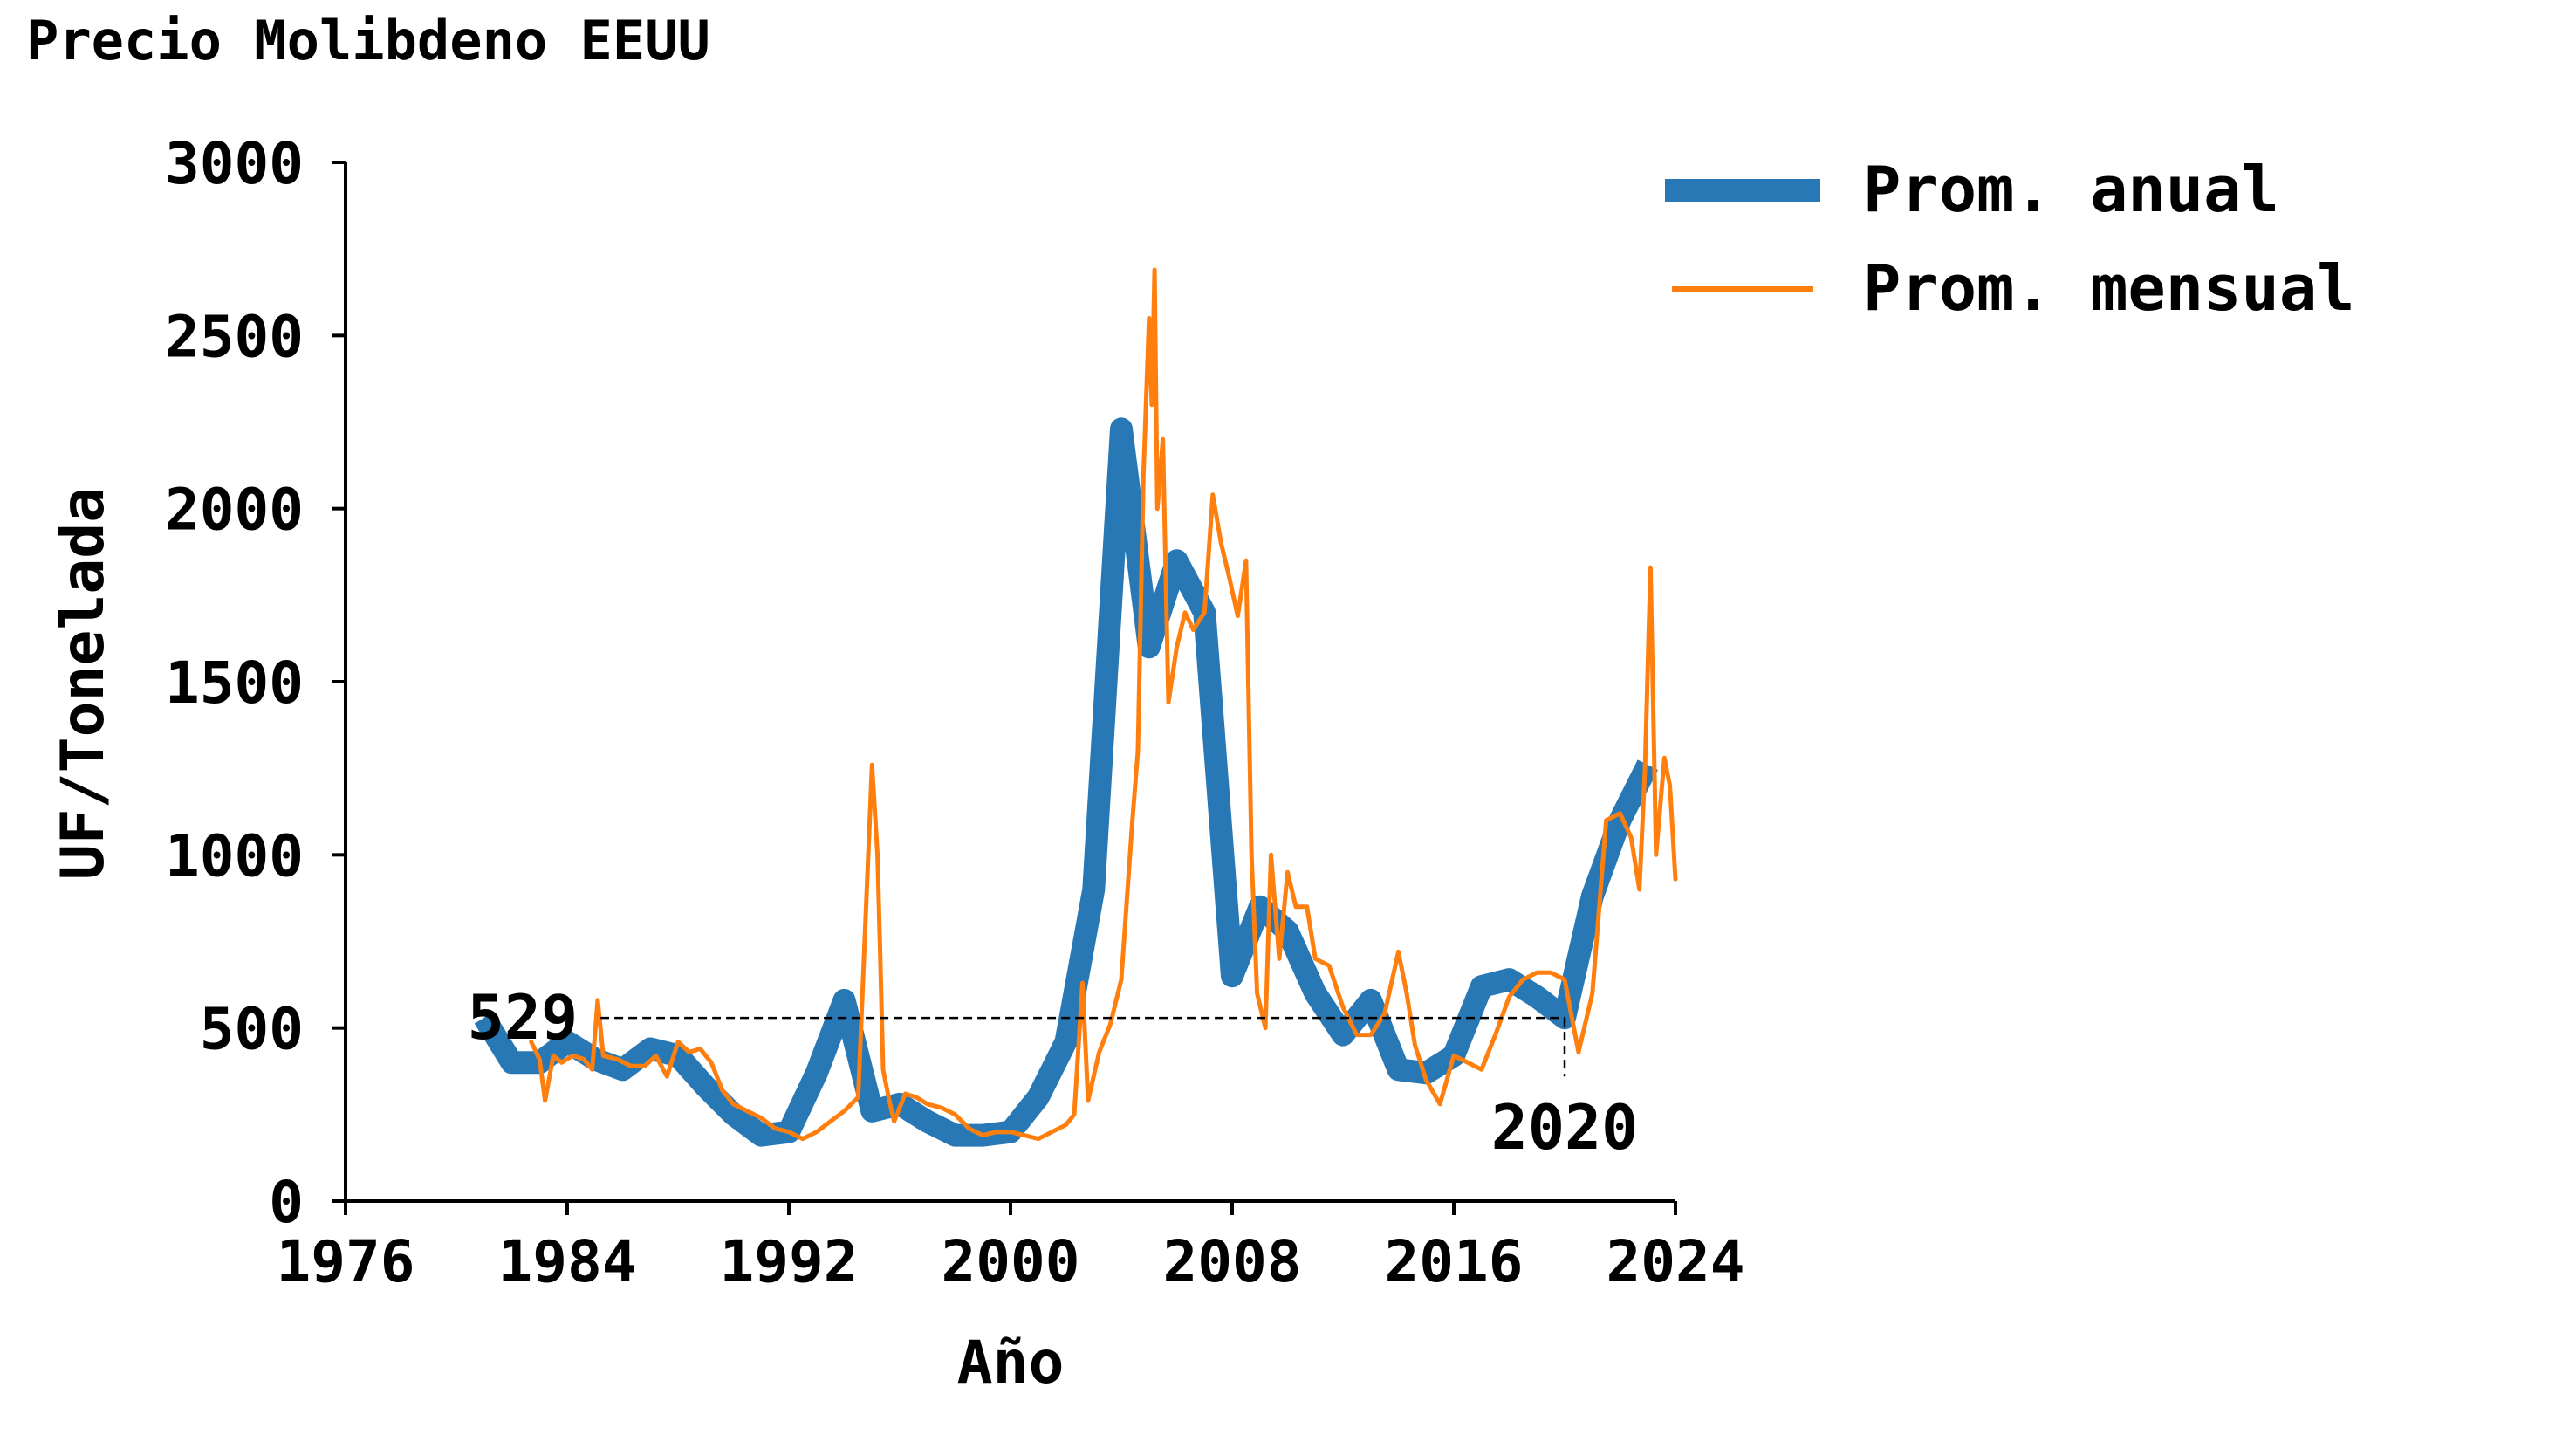  I want to click on x-tick-label: 1984, so click(567, 1261).